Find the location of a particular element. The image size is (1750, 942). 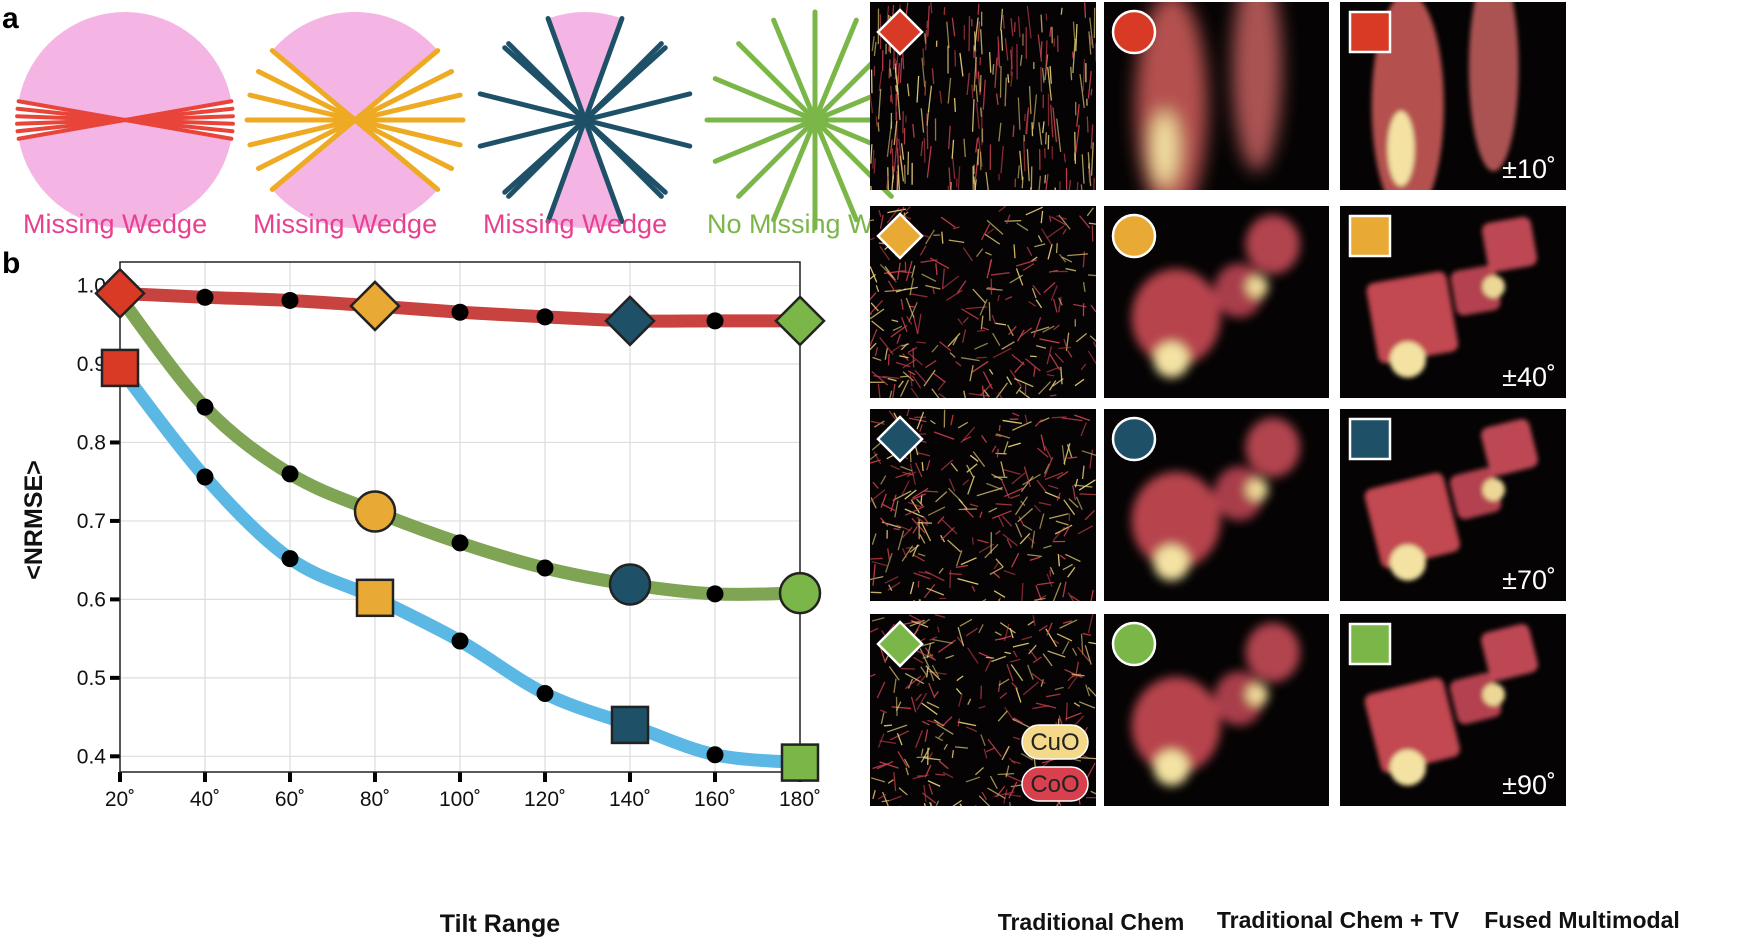

y-tick-label: 0.6 is located at coordinates (91, 599).